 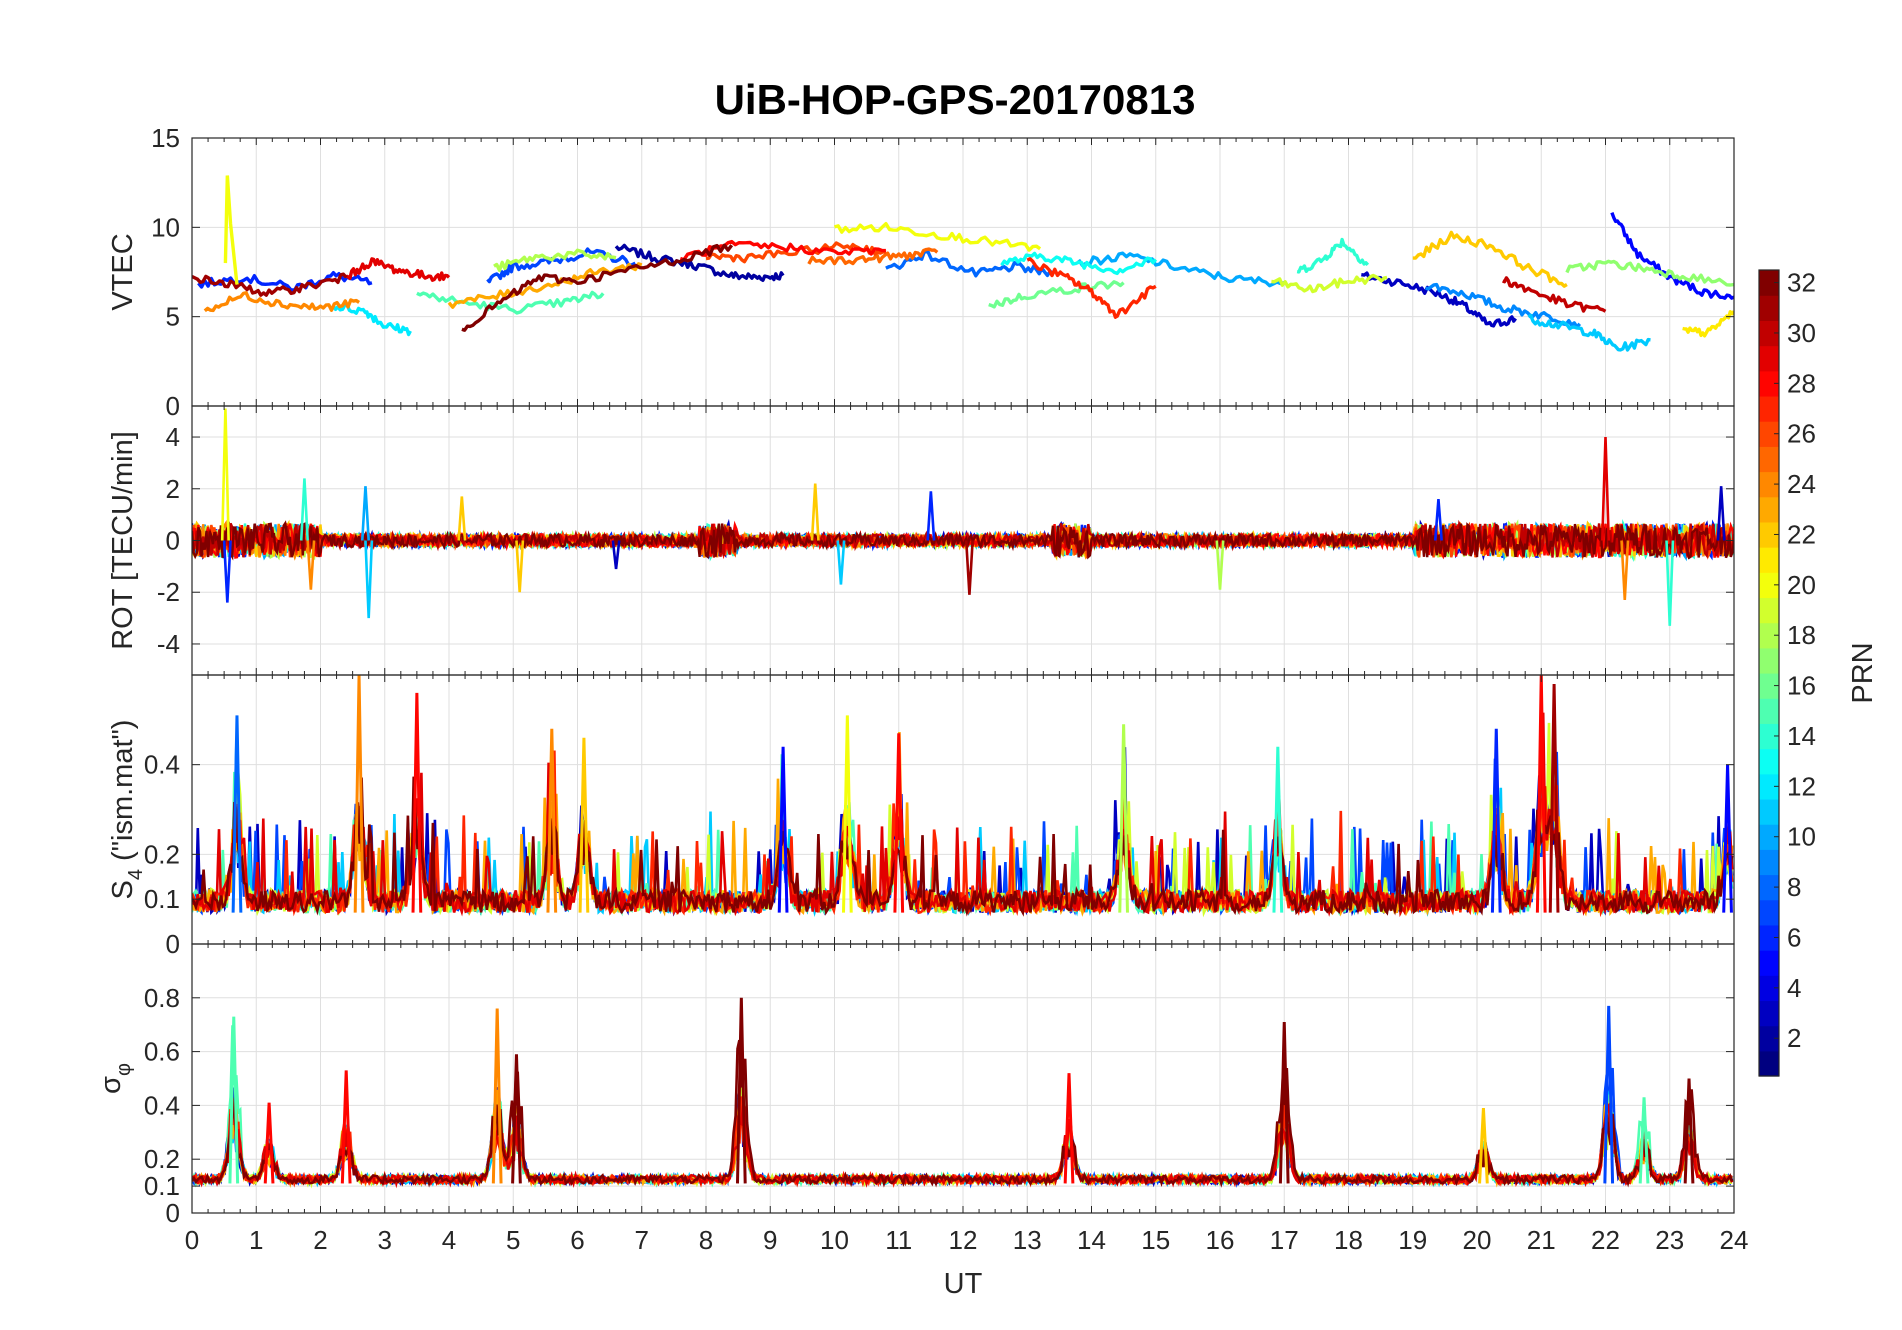 What do you see at coordinates (1794, 937) in the screenshot?
I see `colorbar-tick-label: 6` at bounding box center [1794, 937].